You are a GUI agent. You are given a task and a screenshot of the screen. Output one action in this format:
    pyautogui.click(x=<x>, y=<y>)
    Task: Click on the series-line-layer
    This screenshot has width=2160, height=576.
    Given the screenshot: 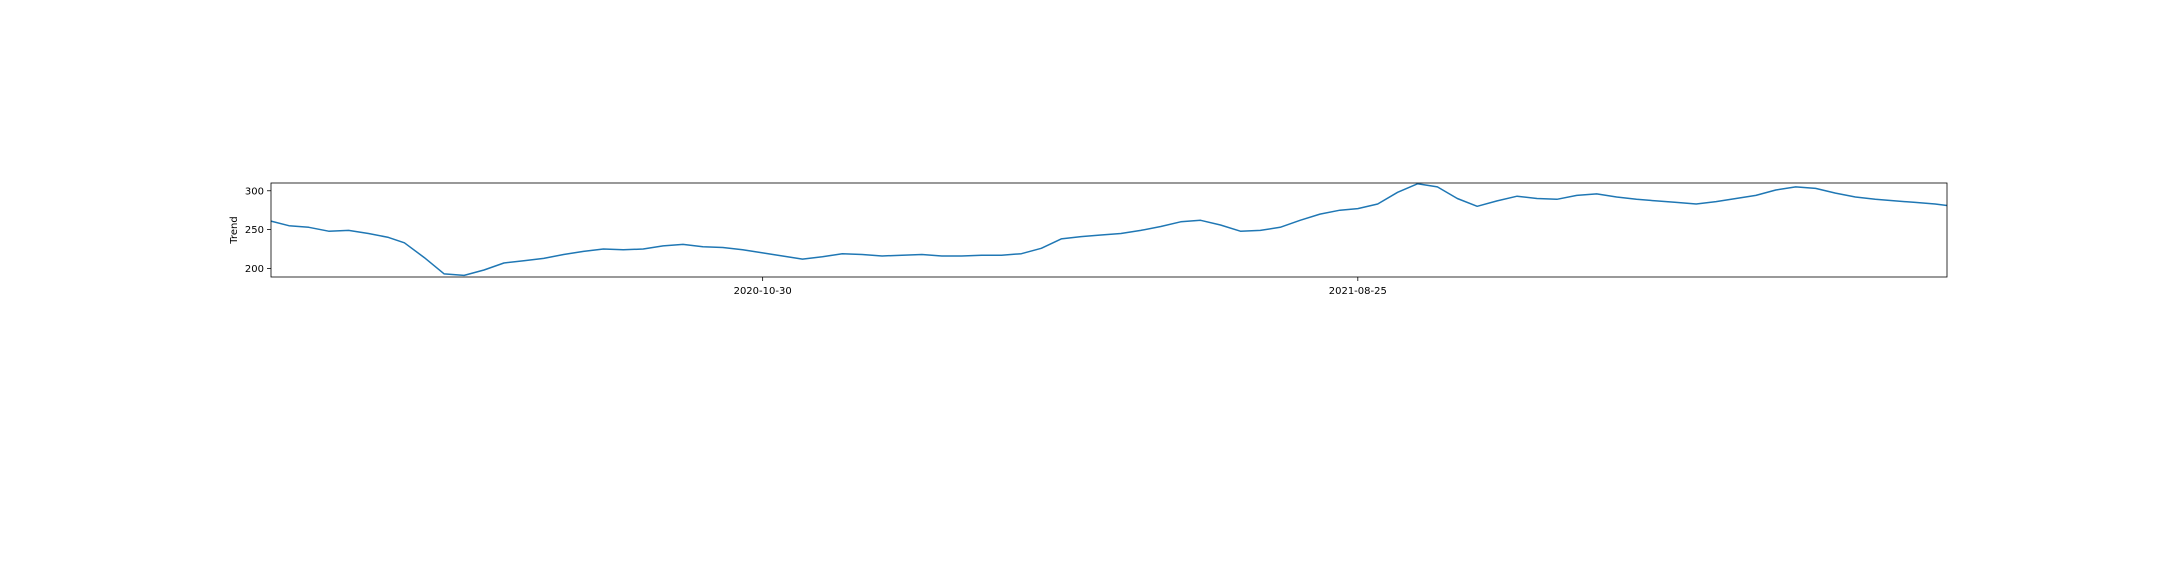 What is the action you would take?
    pyautogui.click(x=1109, y=230)
    